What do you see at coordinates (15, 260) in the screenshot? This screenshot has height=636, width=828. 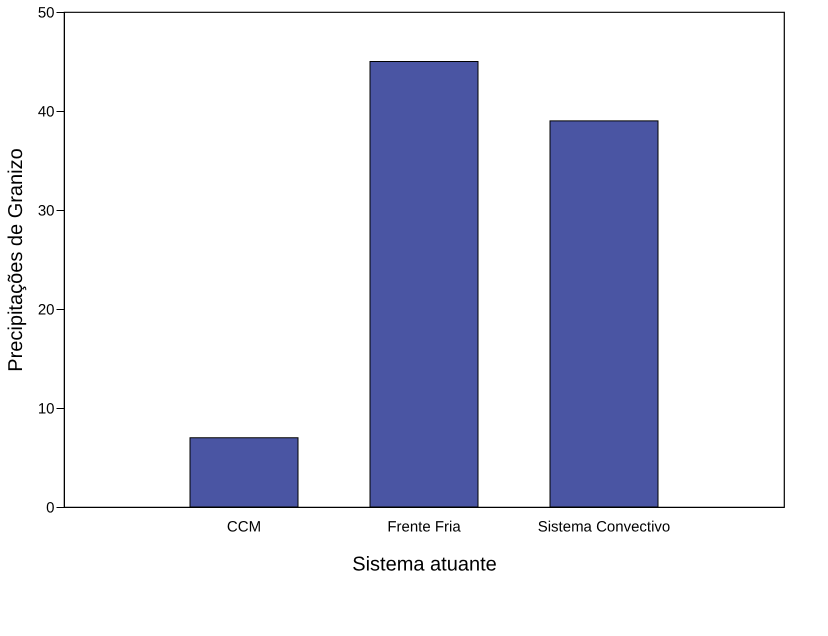 I see `y-axis-title: Precipitações de Granizo` at bounding box center [15, 260].